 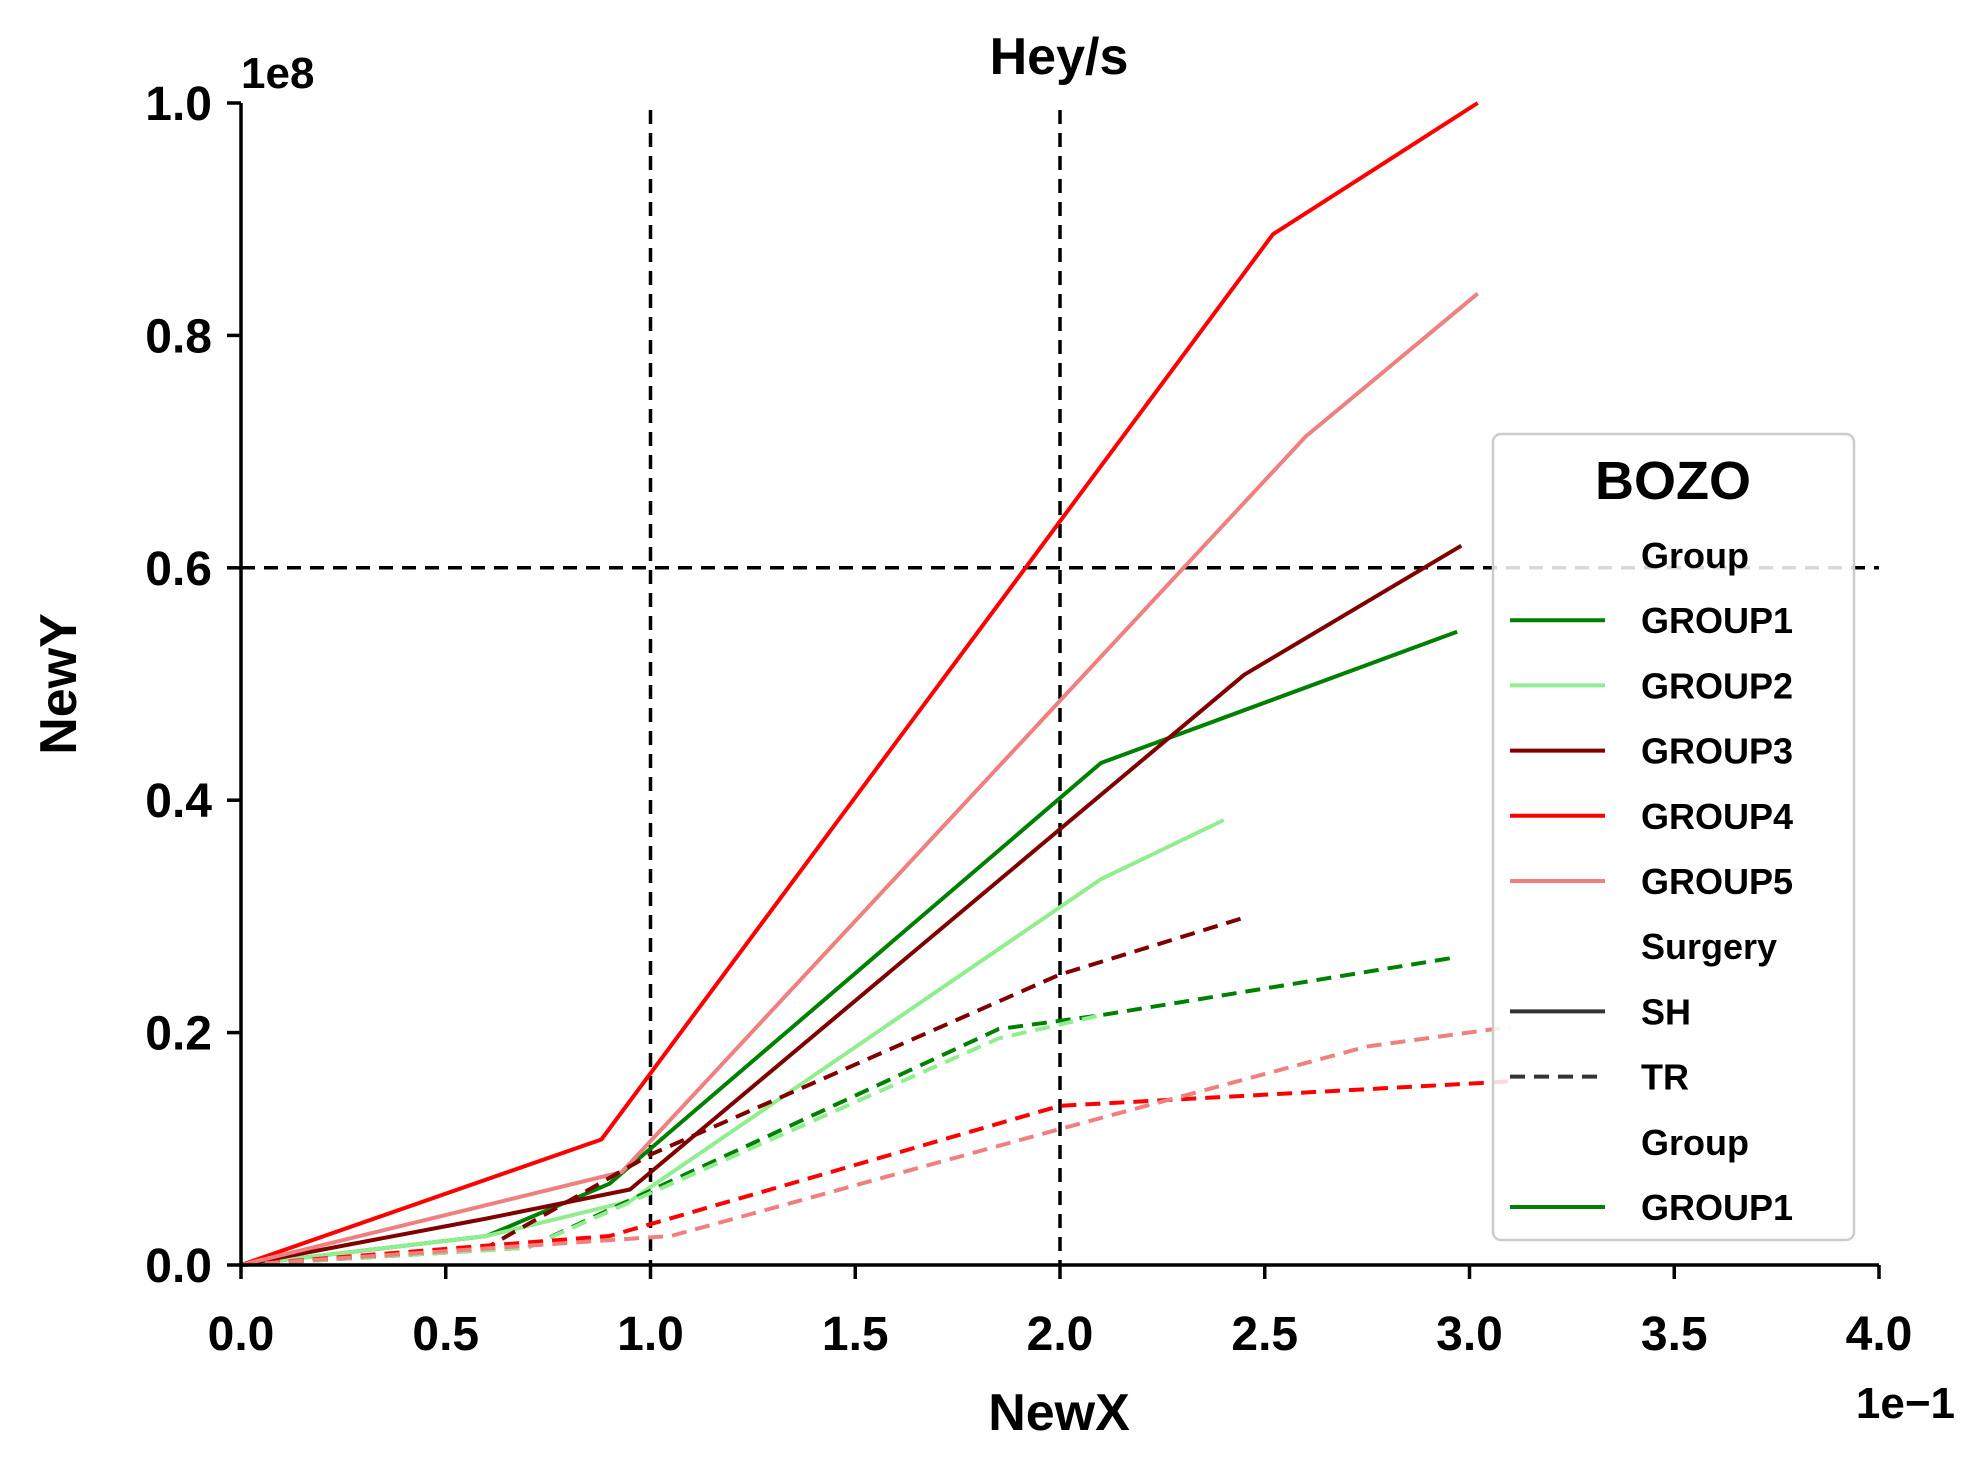 What do you see at coordinates (193, 685) in the screenshot?
I see `y-axis-ticks: 0.0 0.2 0.4 0.6 0.8 1.0` at bounding box center [193, 685].